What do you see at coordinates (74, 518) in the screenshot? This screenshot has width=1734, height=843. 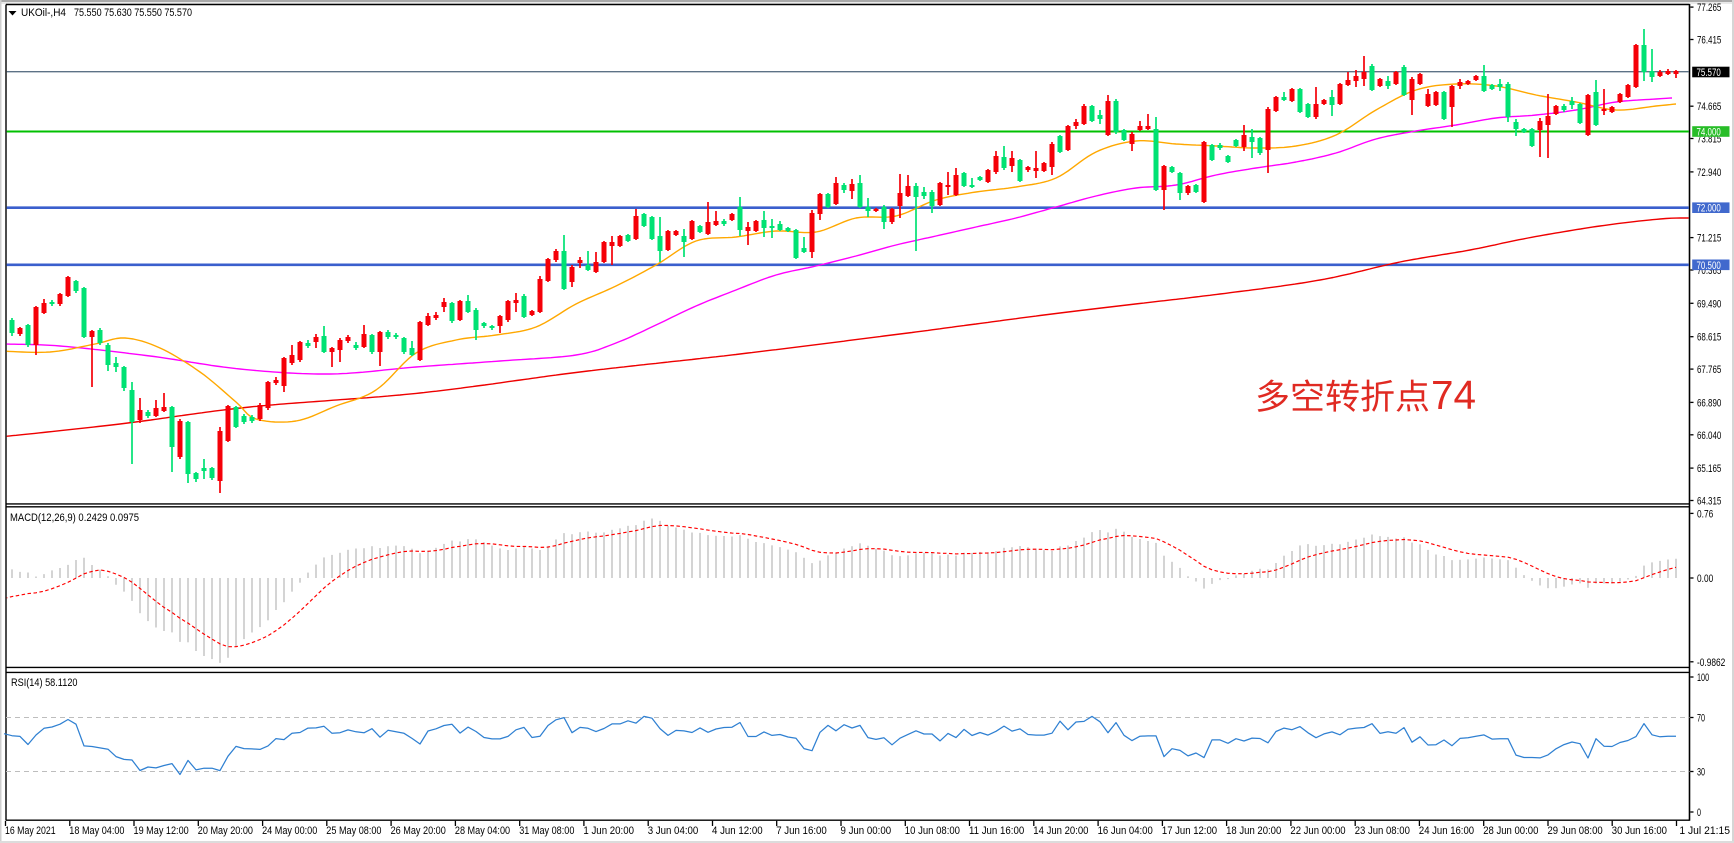 I see `svg-text: MACD(12,26,9) 0.2429 0.0975` at bounding box center [74, 518].